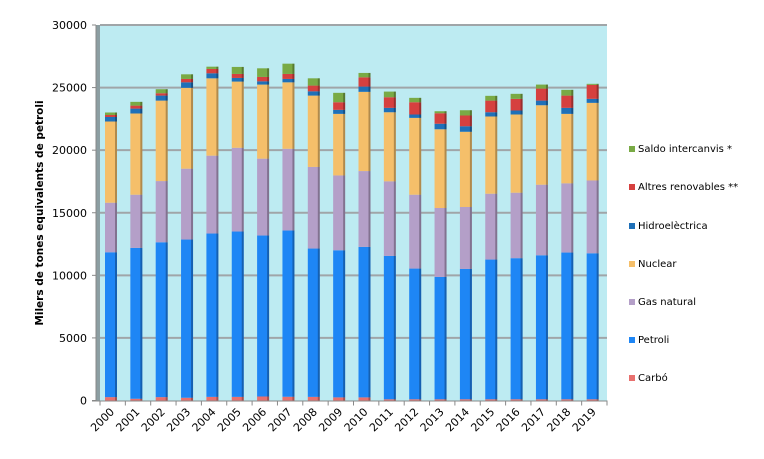 This screenshot has height=459, width=764. I want to click on x-tick-label: 2008, so click(305, 419).